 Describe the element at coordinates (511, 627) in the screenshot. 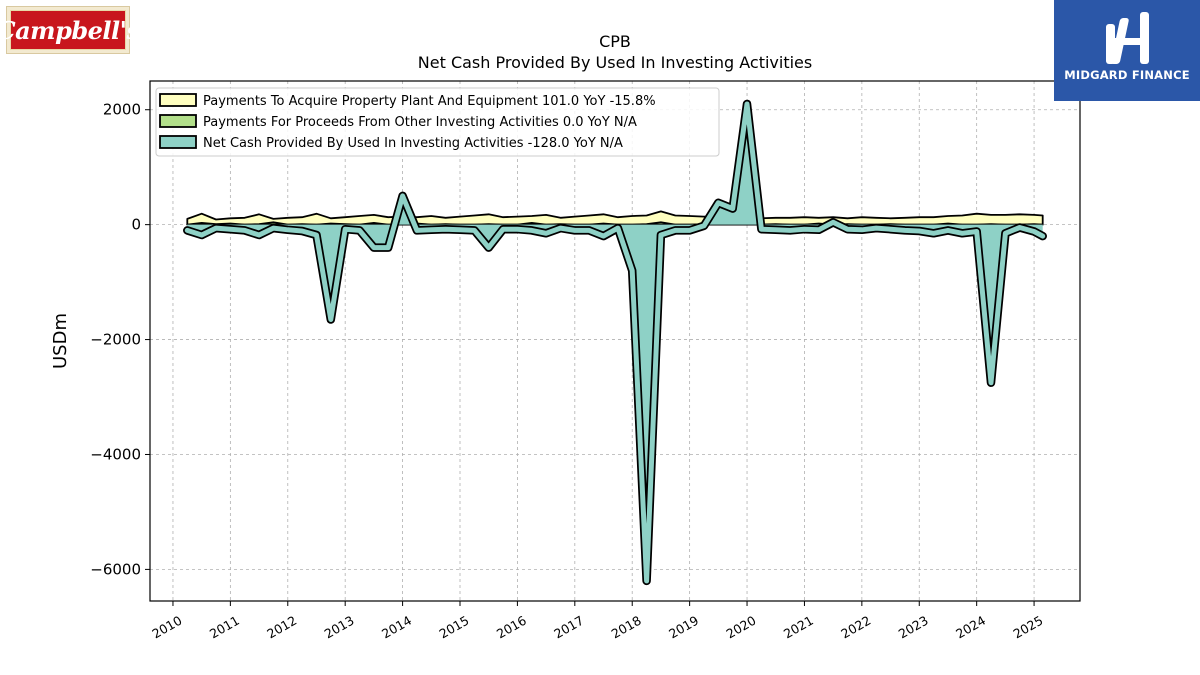

I see `x-tick-label: 2016` at that location.